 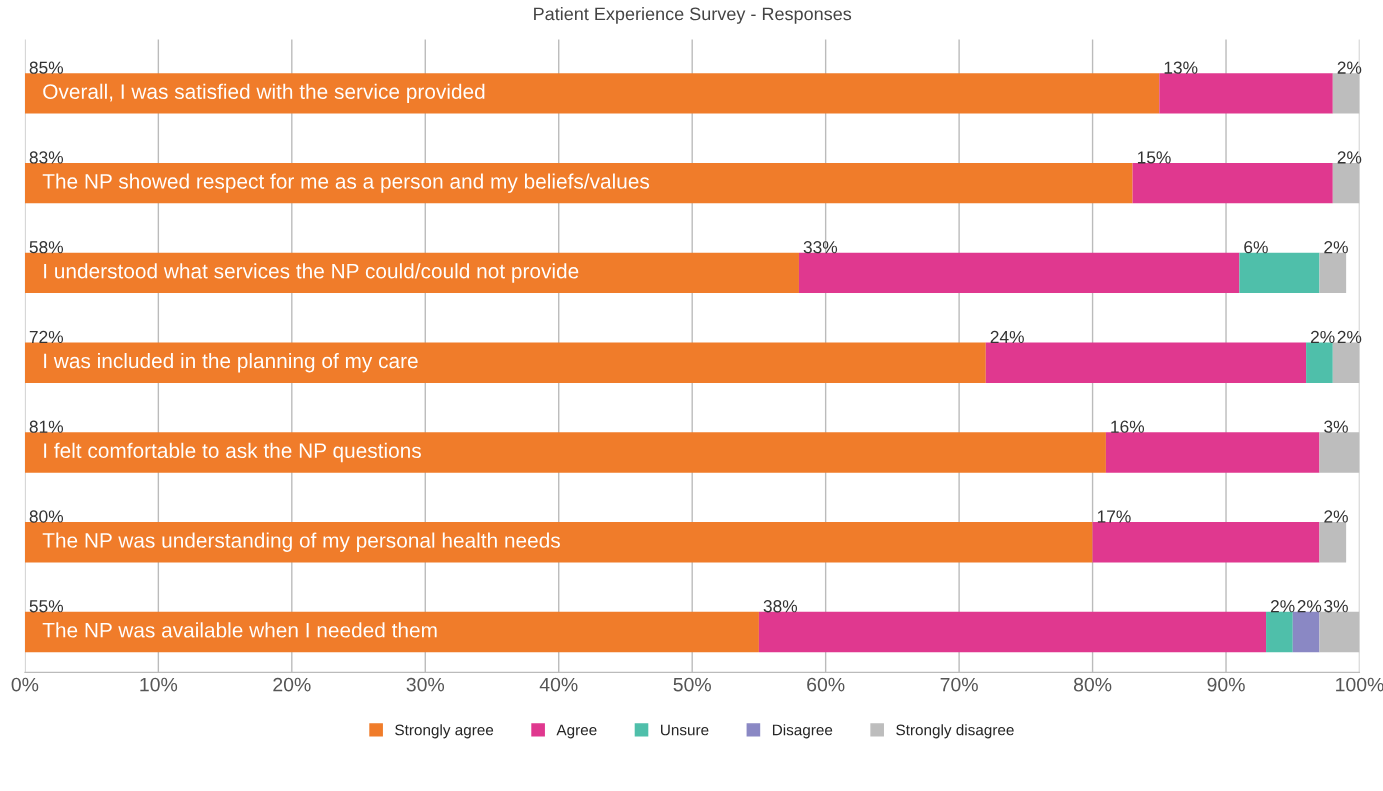 I want to click on legend-label: Agree, so click(x=576, y=731).